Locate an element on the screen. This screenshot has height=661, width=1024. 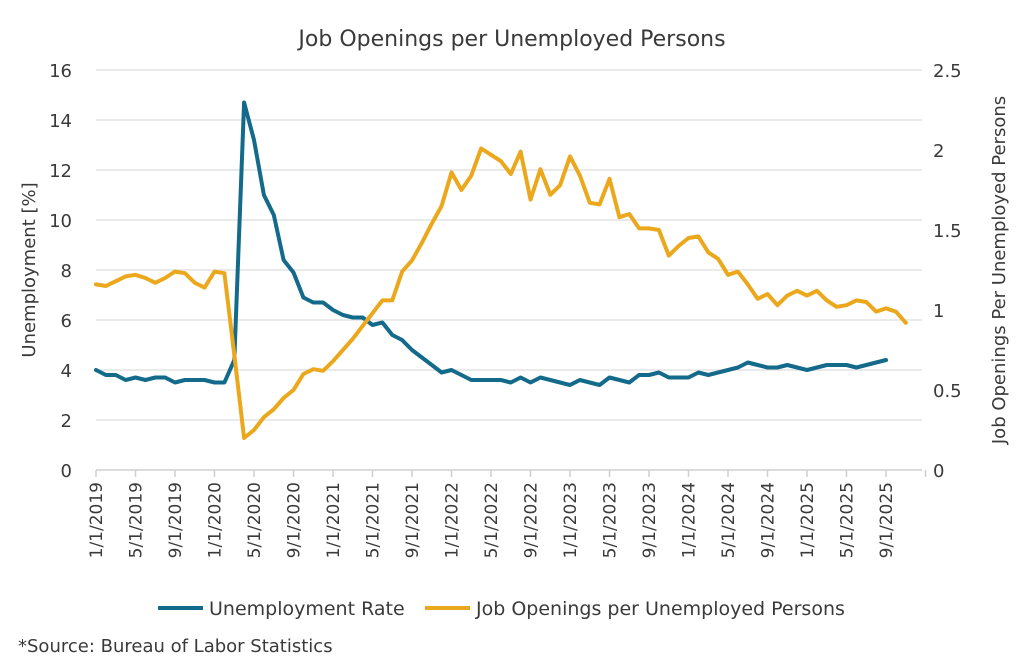
left-tick-label: 4 is located at coordinates (66, 371).